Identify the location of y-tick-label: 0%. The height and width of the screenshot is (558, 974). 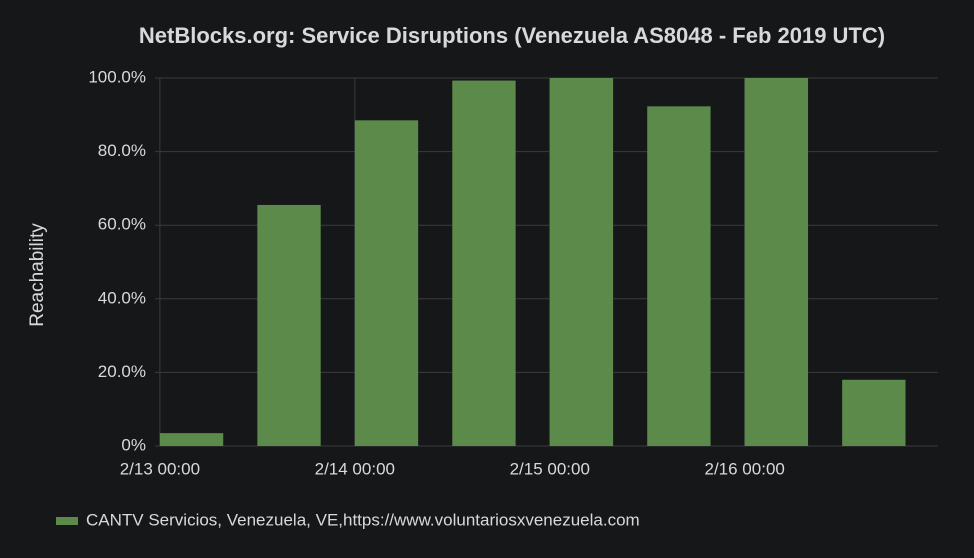
(133, 444).